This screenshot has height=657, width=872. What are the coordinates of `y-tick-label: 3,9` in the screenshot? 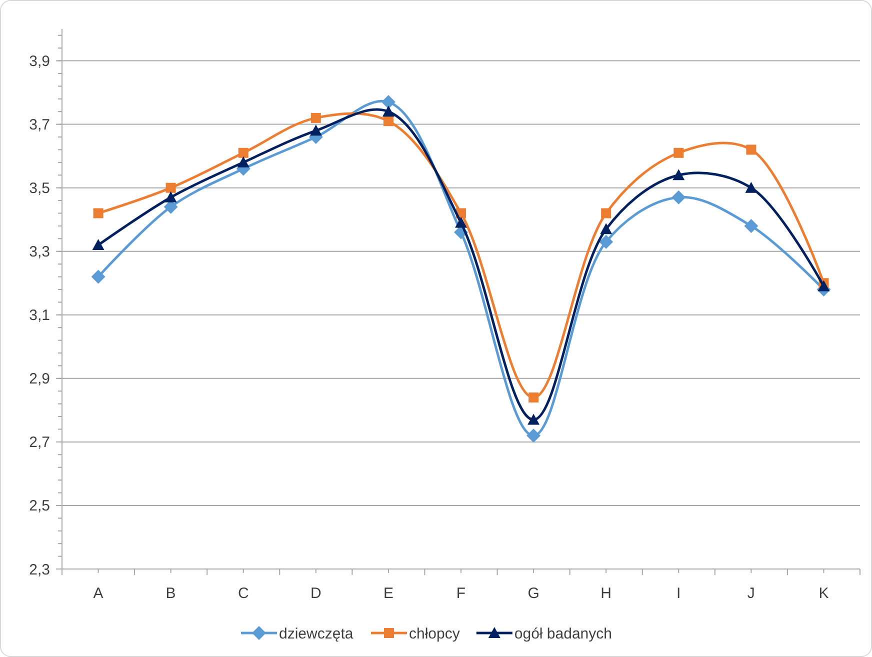 It's located at (39, 61).